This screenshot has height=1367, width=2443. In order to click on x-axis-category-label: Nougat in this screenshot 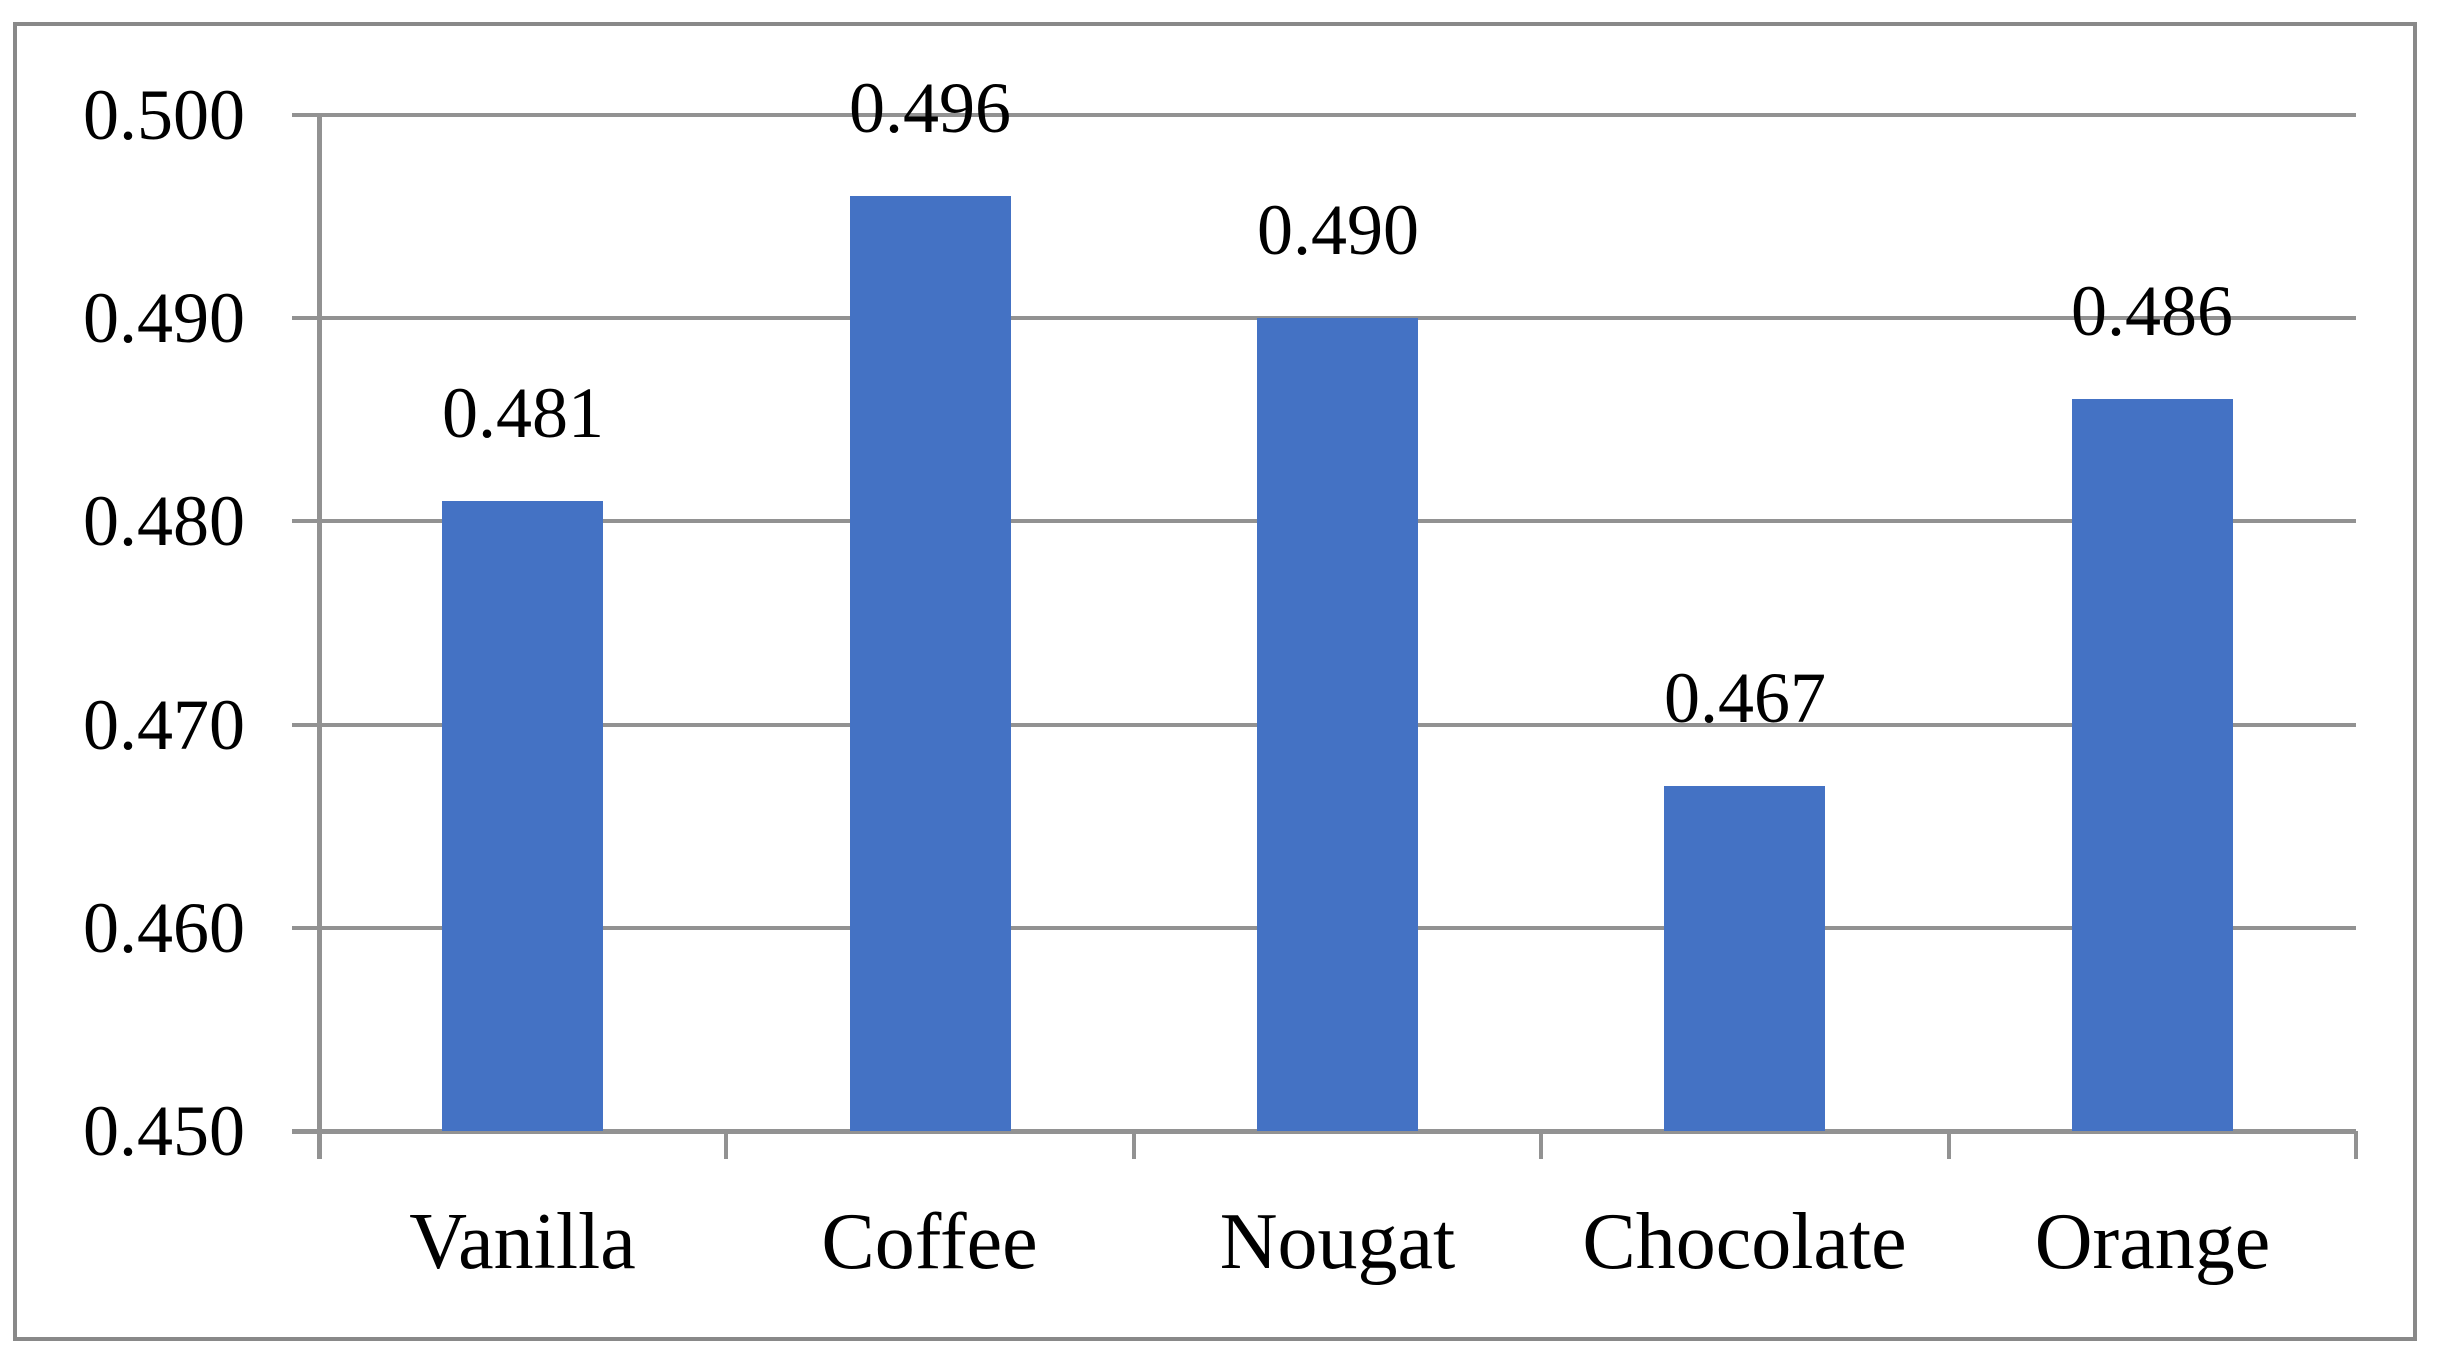, I will do `click(1337, 1242)`.